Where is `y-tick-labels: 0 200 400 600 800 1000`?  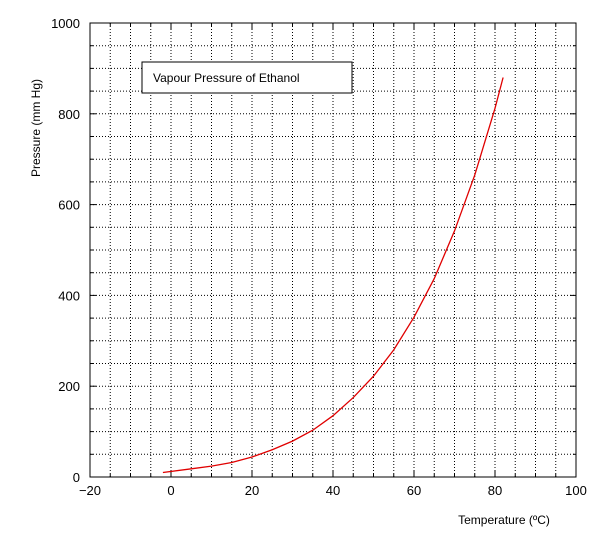 y-tick-labels: 0 200 400 600 800 1000 is located at coordinates (65, 250).